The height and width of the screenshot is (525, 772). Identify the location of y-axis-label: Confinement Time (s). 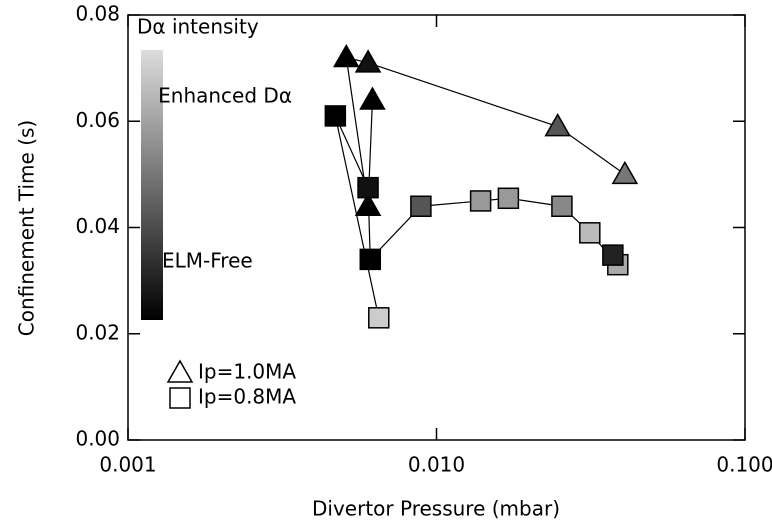
(27, 228).